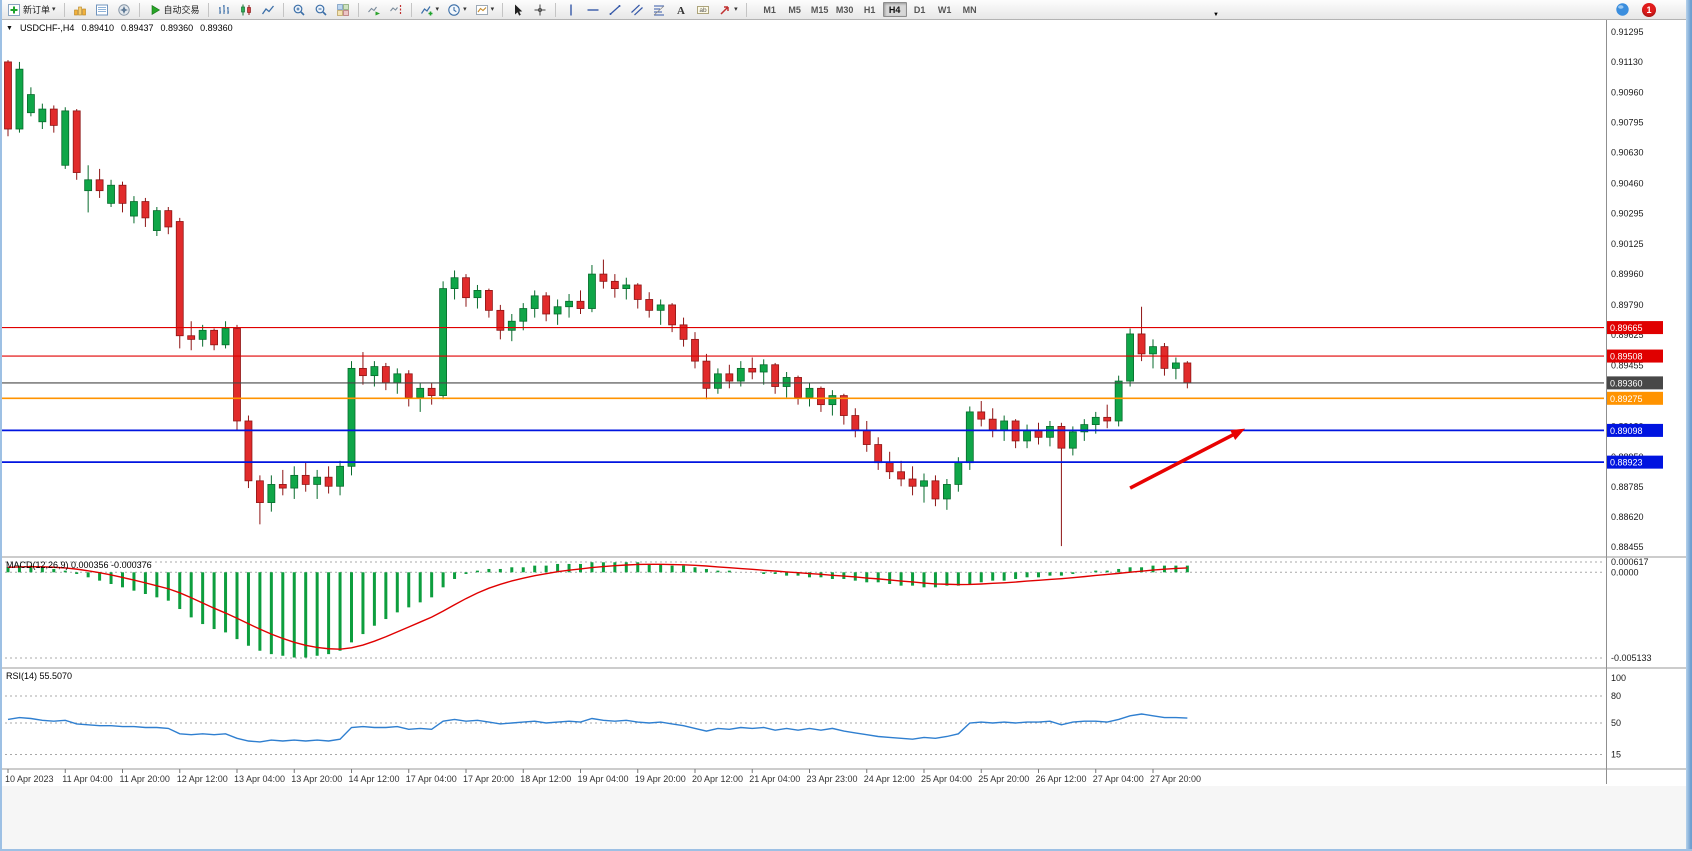 The image size is (1692, 851). I want to click on line-chart-button, so click(268, 10).